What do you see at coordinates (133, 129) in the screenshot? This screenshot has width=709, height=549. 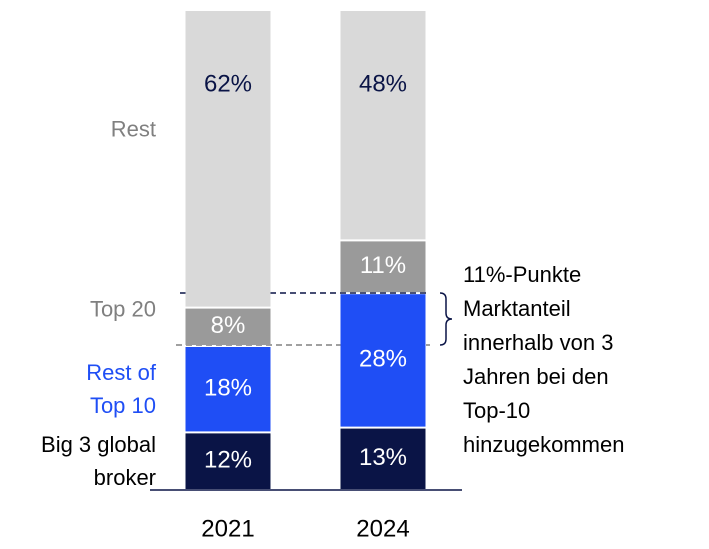 I see `series-label: Rest` at bounding box center [133, 129].